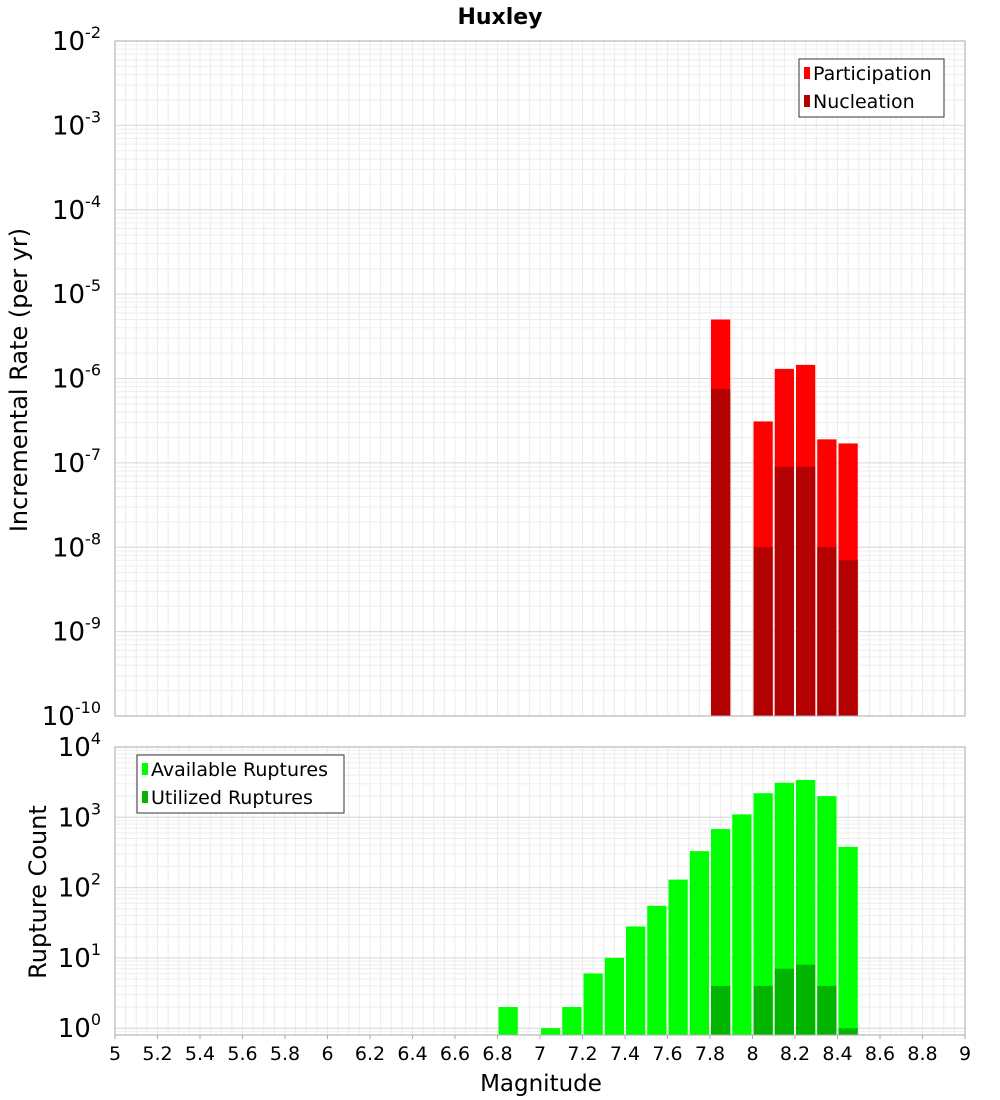 The height and width of the screenshot is (1100, 1000). I want to click on rate-y-tick-label: 10⁻⁴, so click(76, 209).